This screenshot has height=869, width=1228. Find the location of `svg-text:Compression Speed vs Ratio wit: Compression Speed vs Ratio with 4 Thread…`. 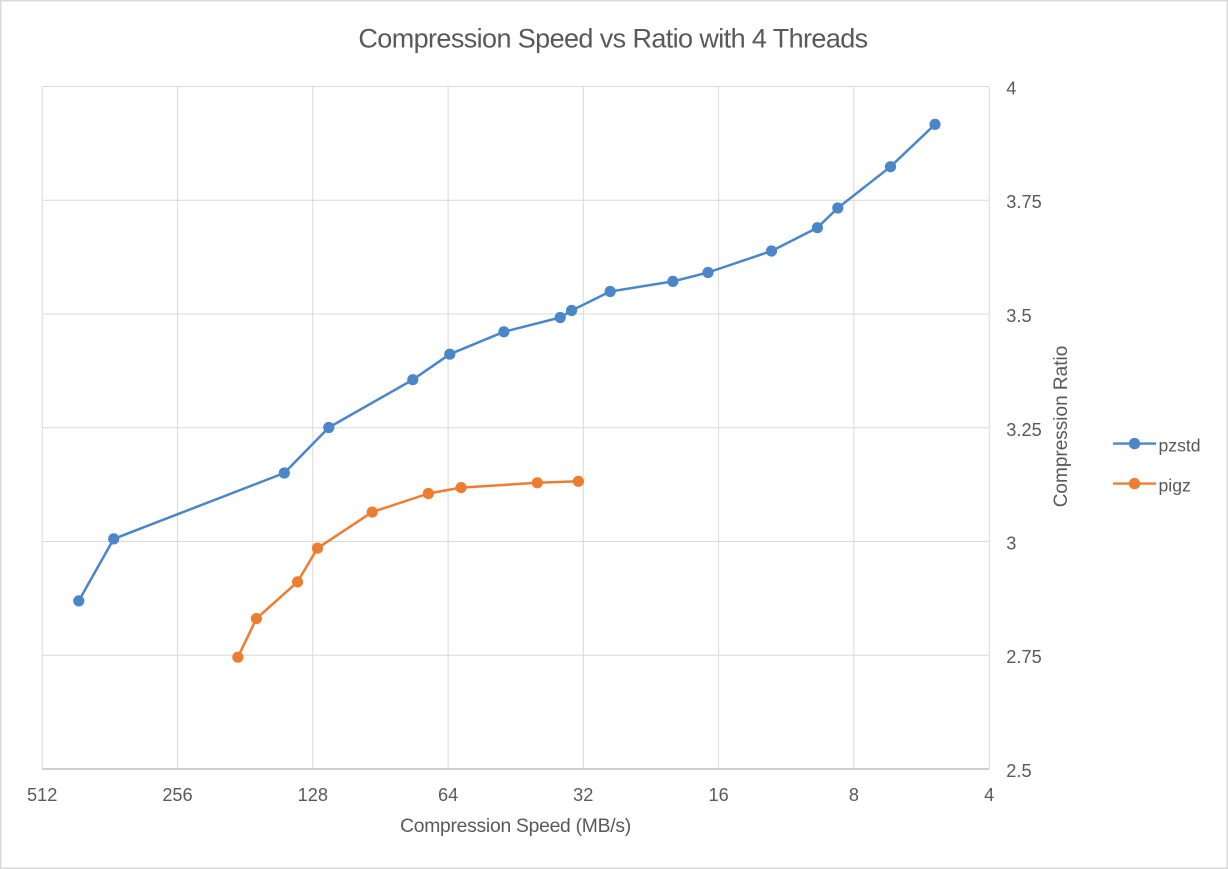

svg-text:Compression Speed vs Ratio wit: Compression Speed vs Ratio with 4 Thread… is located at coordinates (612, 39).